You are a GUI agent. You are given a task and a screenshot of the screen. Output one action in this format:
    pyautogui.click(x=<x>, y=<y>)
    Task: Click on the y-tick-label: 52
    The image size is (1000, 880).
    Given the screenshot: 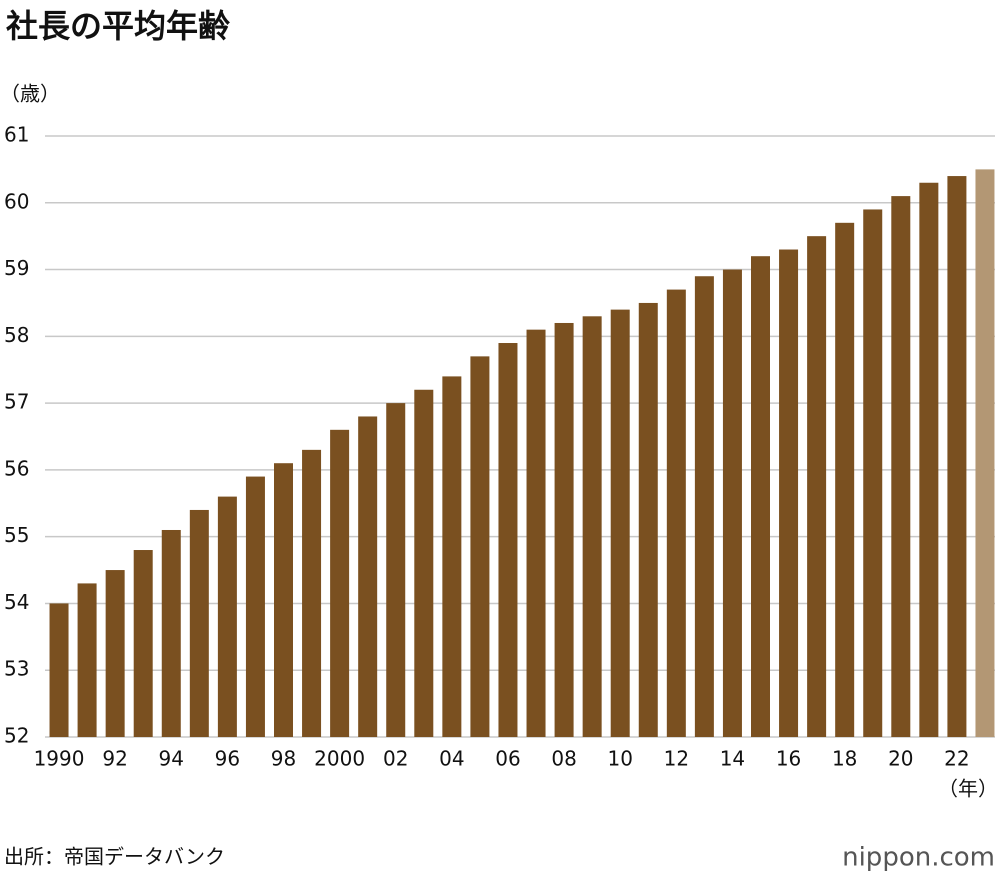 What is the action you would take?
    pyautogui.click(x=16, y=736)
    